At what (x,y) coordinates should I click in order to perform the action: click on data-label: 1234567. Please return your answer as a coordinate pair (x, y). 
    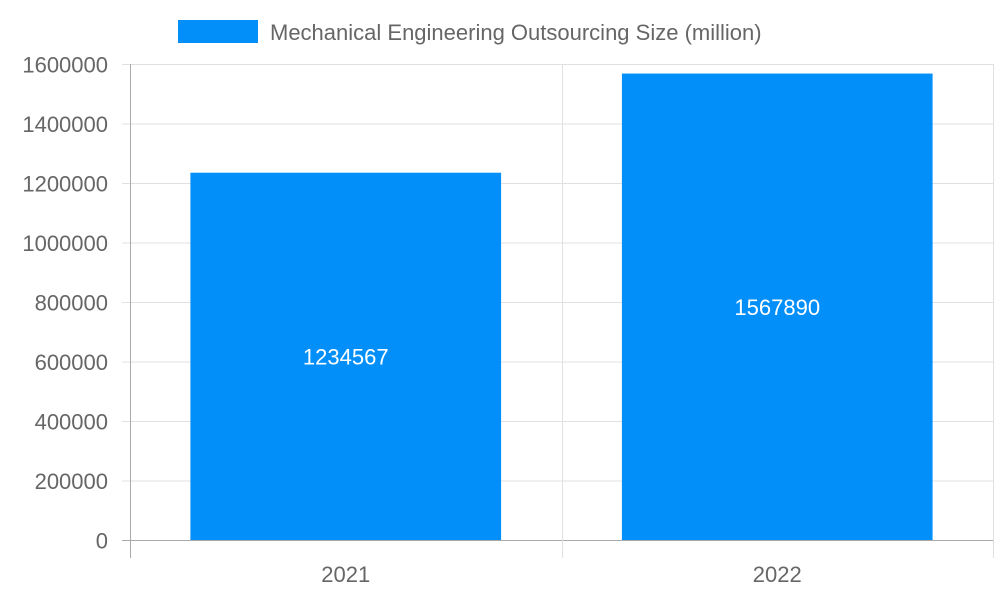
    Looking at the image, I should click on (346, 356).